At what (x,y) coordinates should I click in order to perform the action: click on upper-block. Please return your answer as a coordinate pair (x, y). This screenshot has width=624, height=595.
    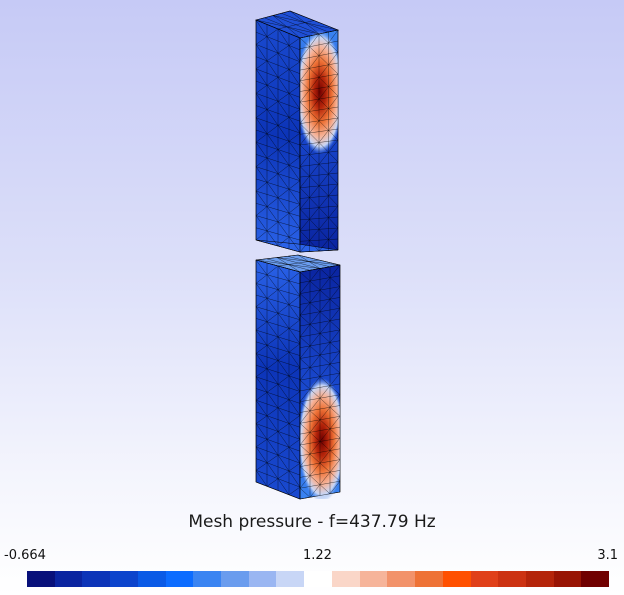
    Looking at the image, I should click on (297, 131).